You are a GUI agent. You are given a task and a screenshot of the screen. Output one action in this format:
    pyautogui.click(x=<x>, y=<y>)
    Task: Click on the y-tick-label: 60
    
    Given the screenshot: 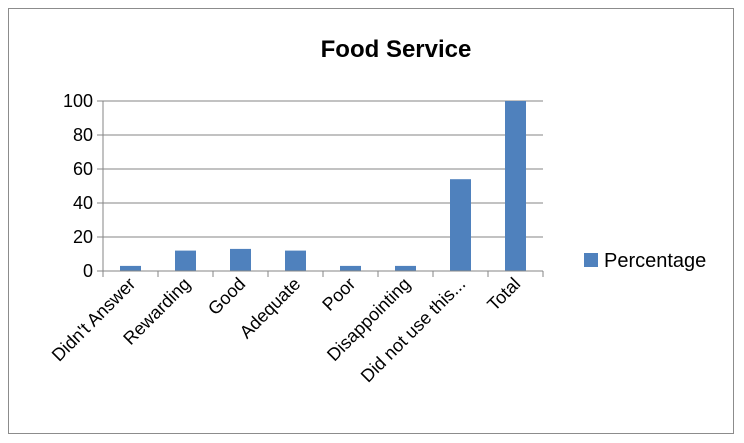 What is the action you would take?
    pyautogui.click(x=83, y=169)
    